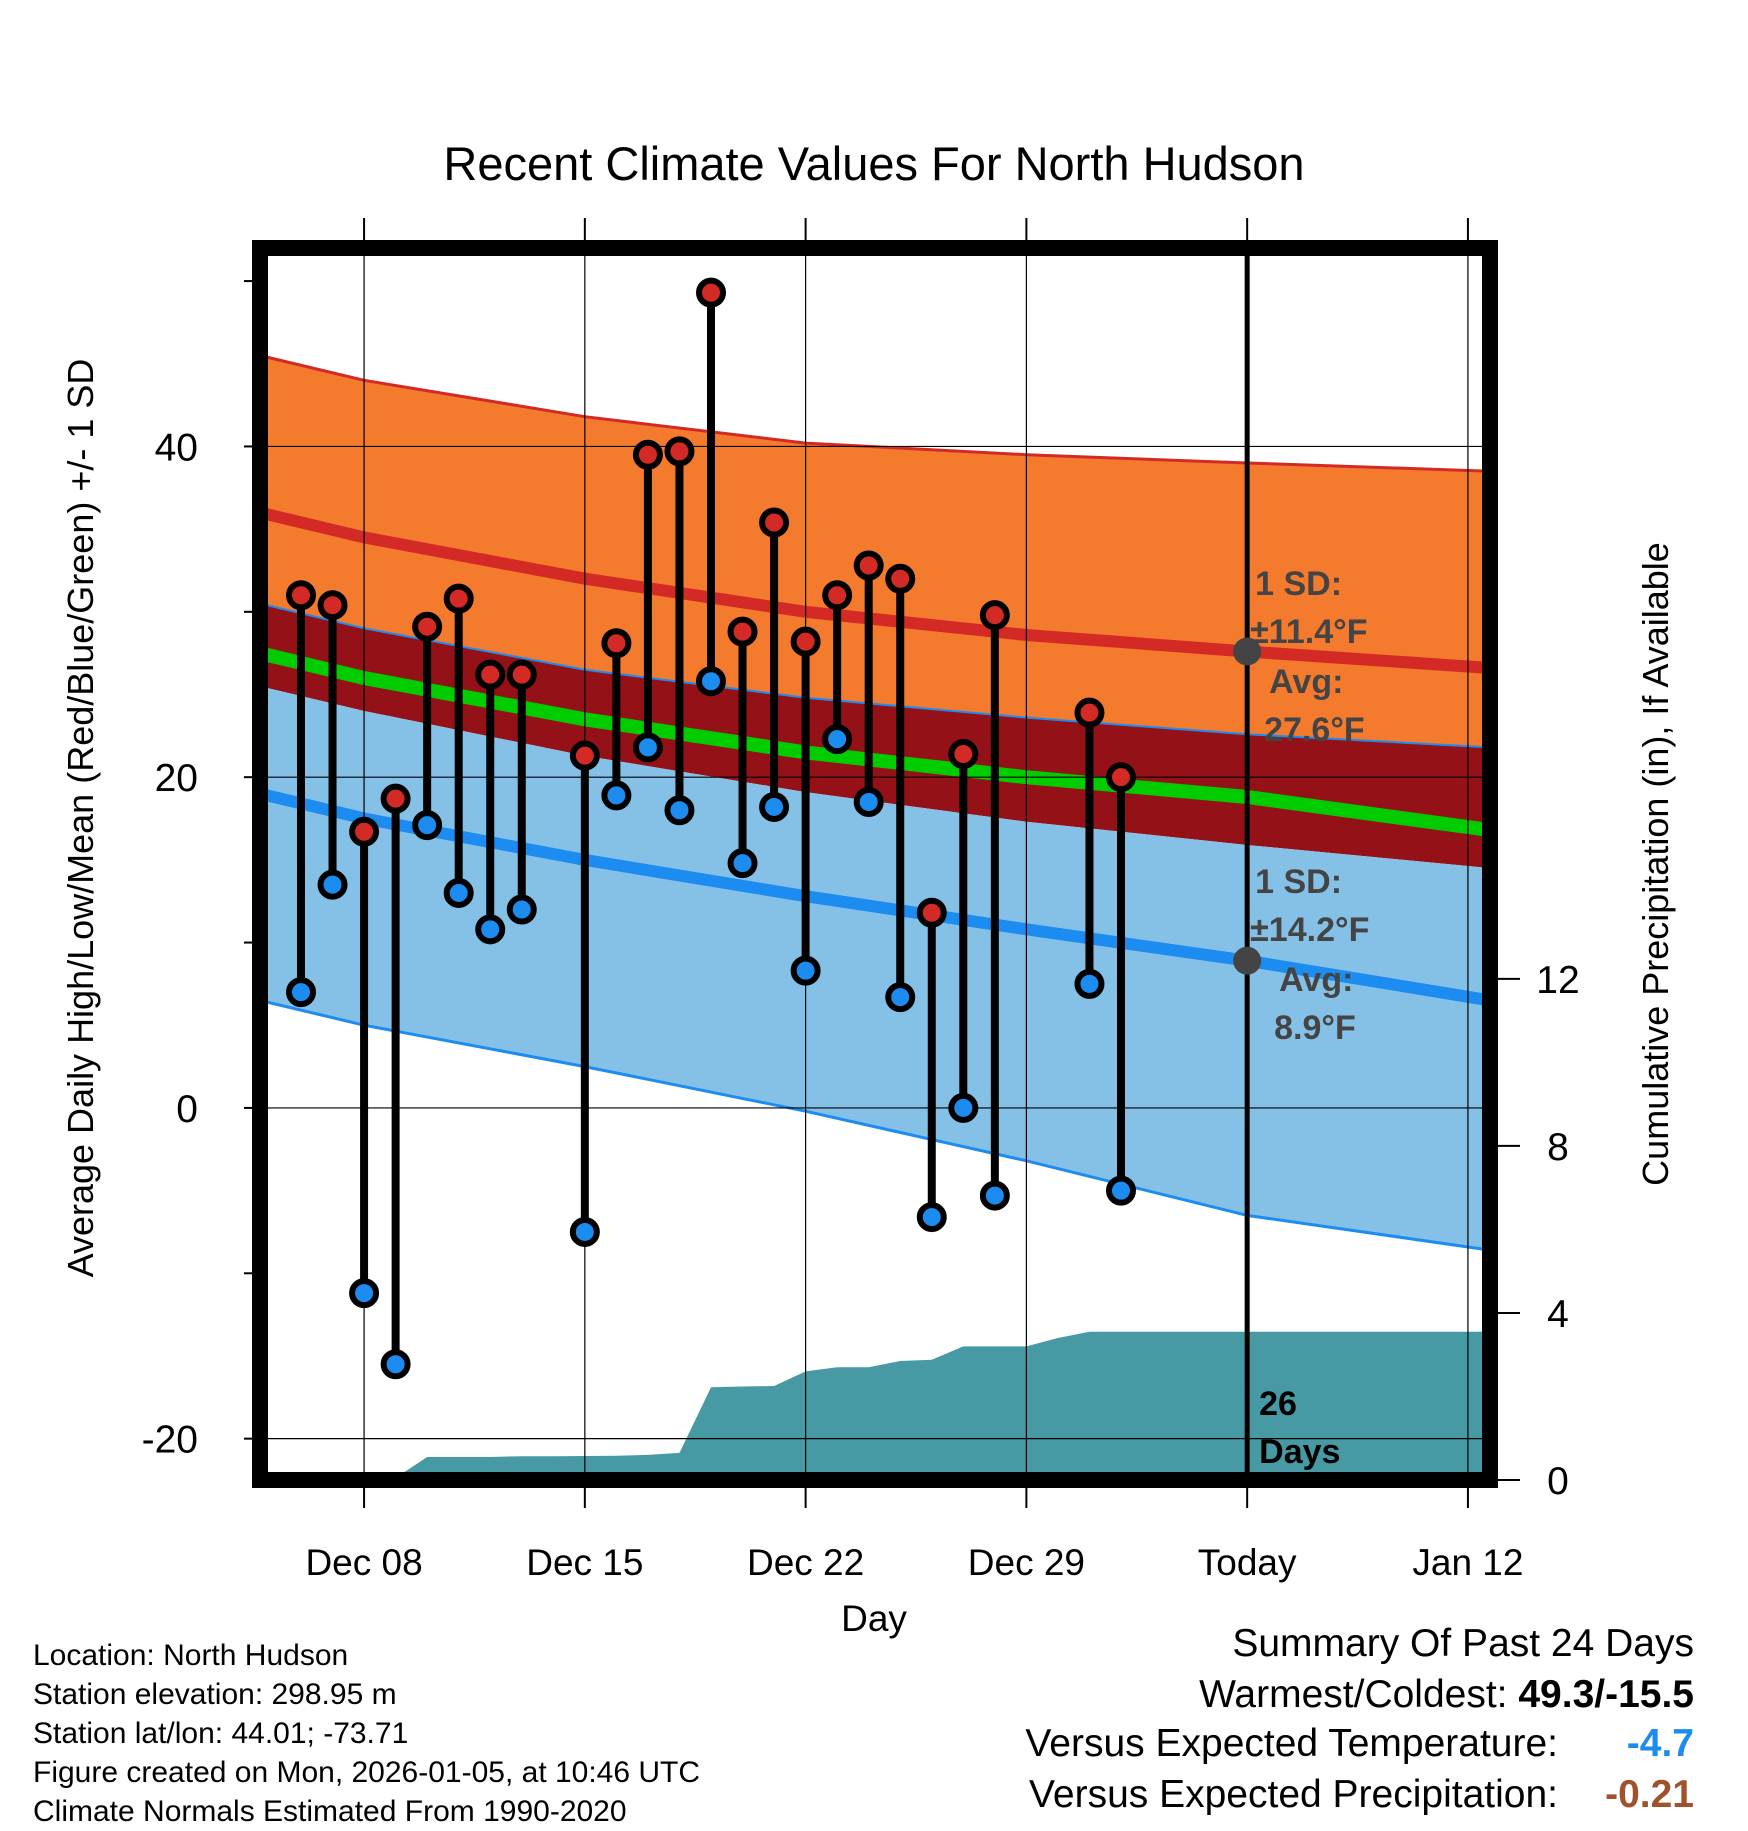 The height and width of the screenshot is (1831, 1748). I want to click on y-tick-label: -20, so click(170, 1440).